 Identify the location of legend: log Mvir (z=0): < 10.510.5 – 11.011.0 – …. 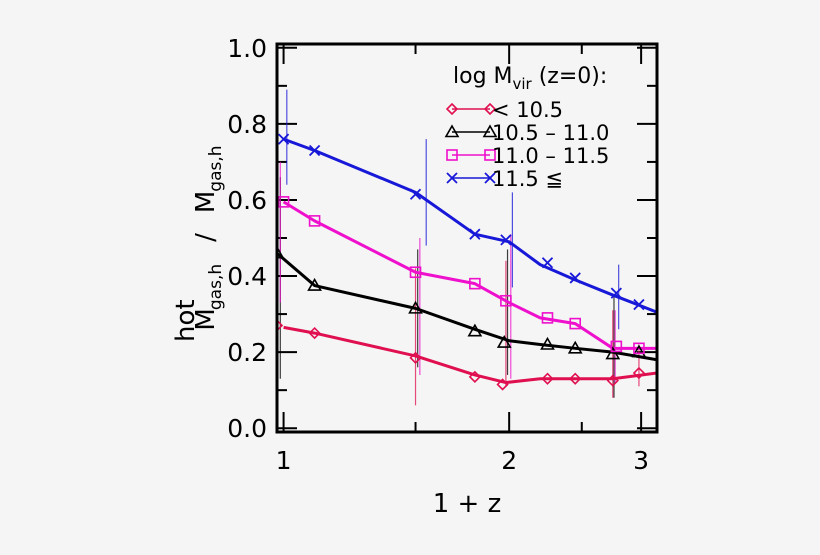
(526, 127).